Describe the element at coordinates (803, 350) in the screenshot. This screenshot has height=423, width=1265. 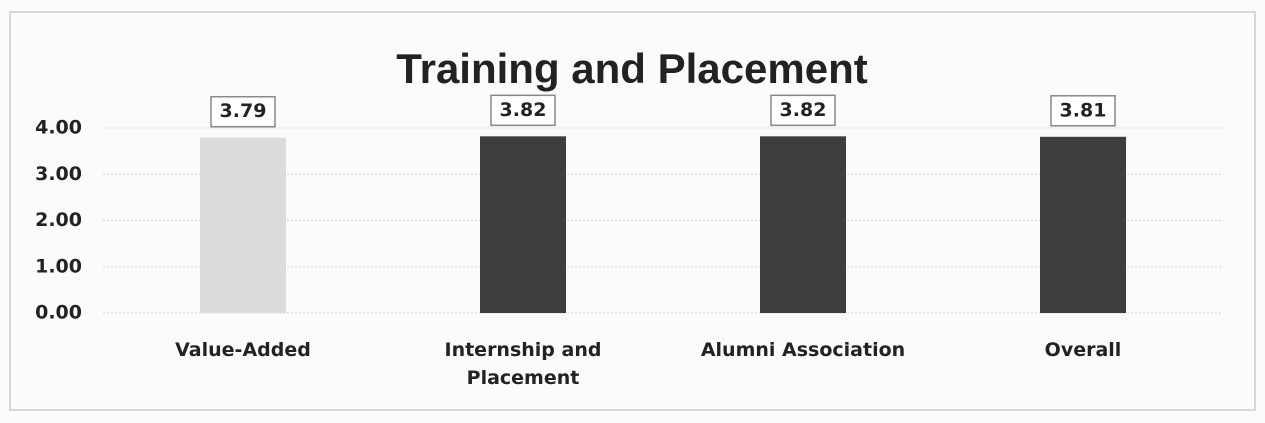
I see `x-tick-label: Alumni Association` at that location.